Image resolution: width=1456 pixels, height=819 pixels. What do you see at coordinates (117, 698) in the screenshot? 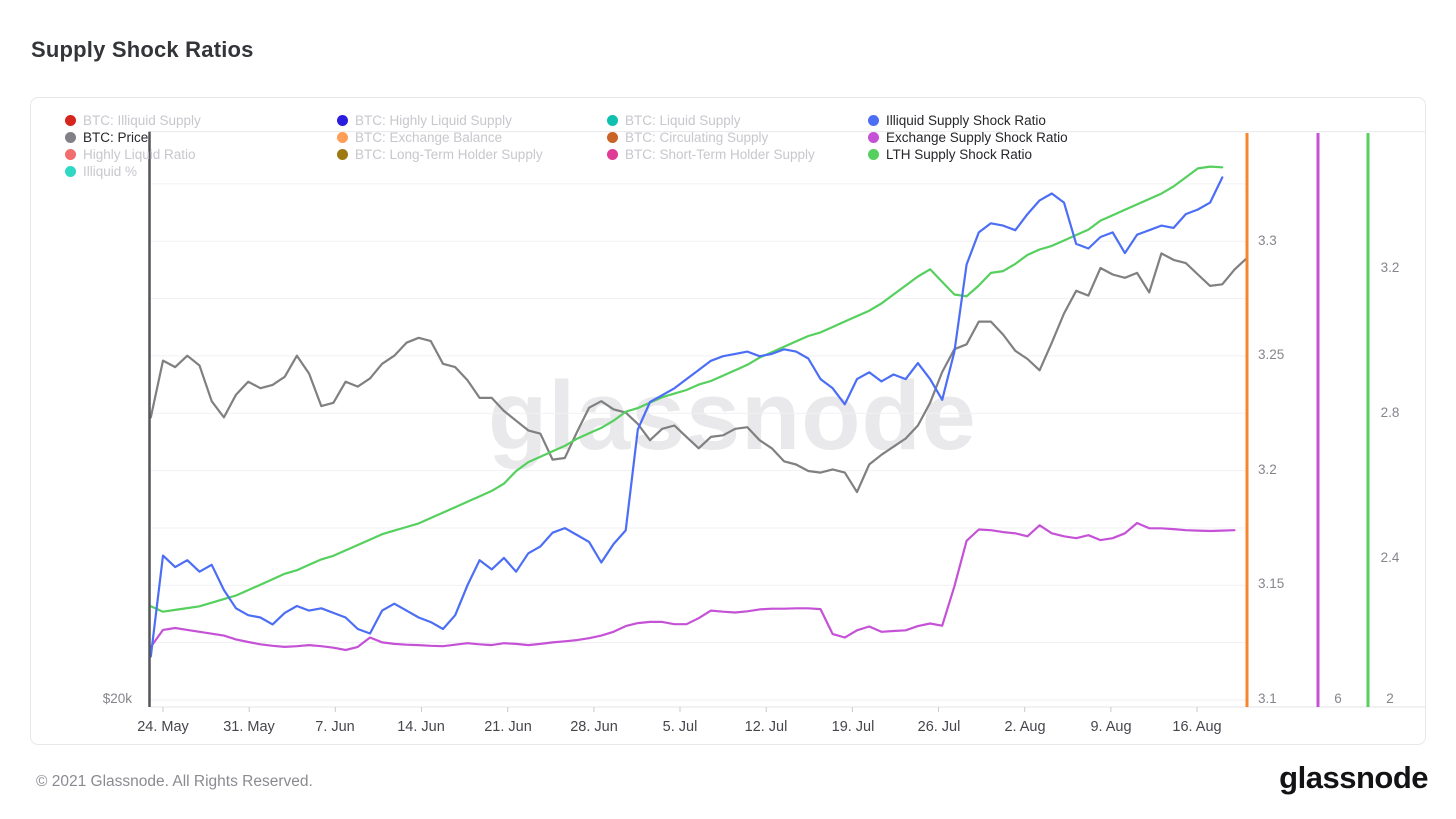
I see `left-axis-label-20k: $20k` at bounding box center [117, 698].